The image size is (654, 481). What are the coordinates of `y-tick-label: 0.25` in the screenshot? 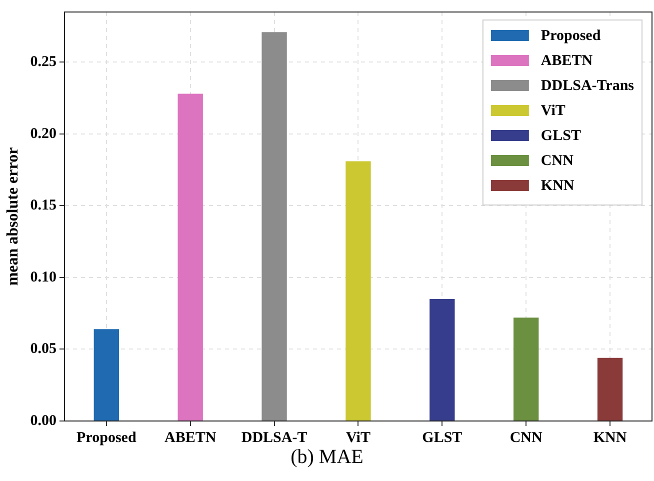 It's located at (43, 62).